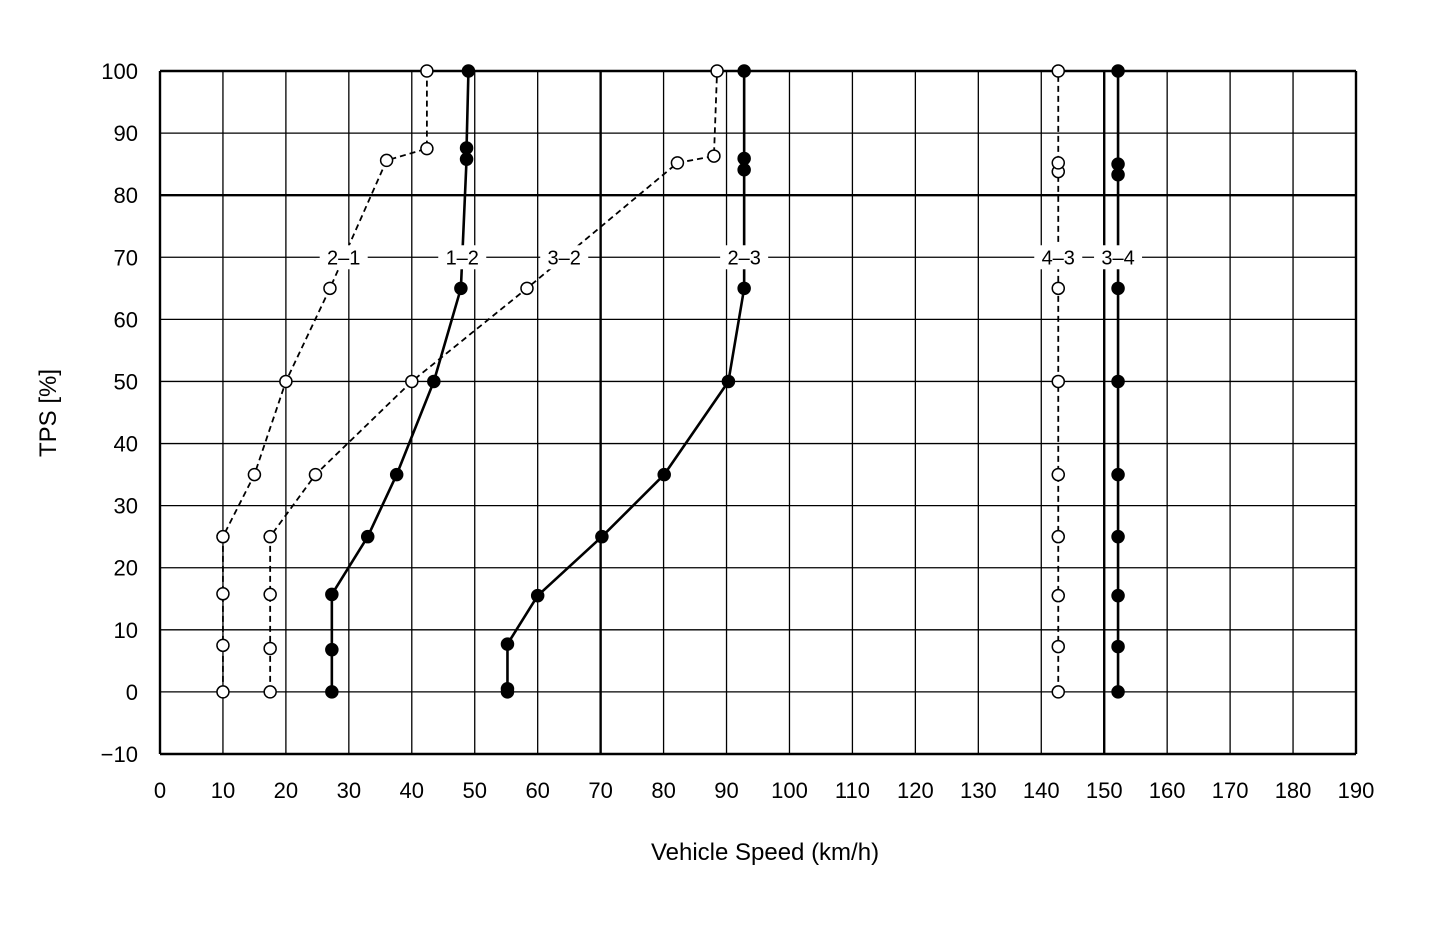 The image size is (1440, 934). What do you see at coordinates (726, 790) in the screenshot?
I see `x-tick-label: 90` at bounding box center [726, 790].